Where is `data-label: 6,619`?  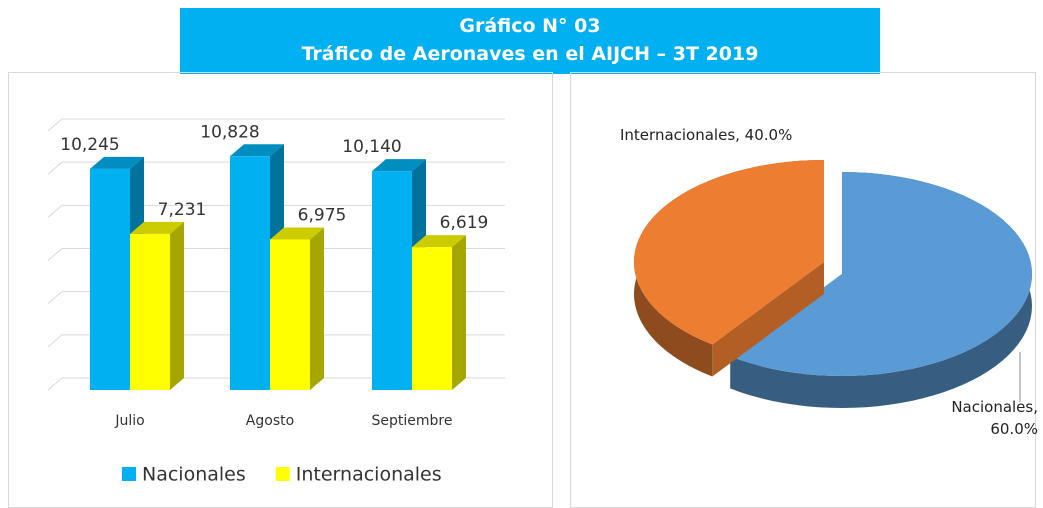
data-label: 6,619 is located at coordinates (464, 223).